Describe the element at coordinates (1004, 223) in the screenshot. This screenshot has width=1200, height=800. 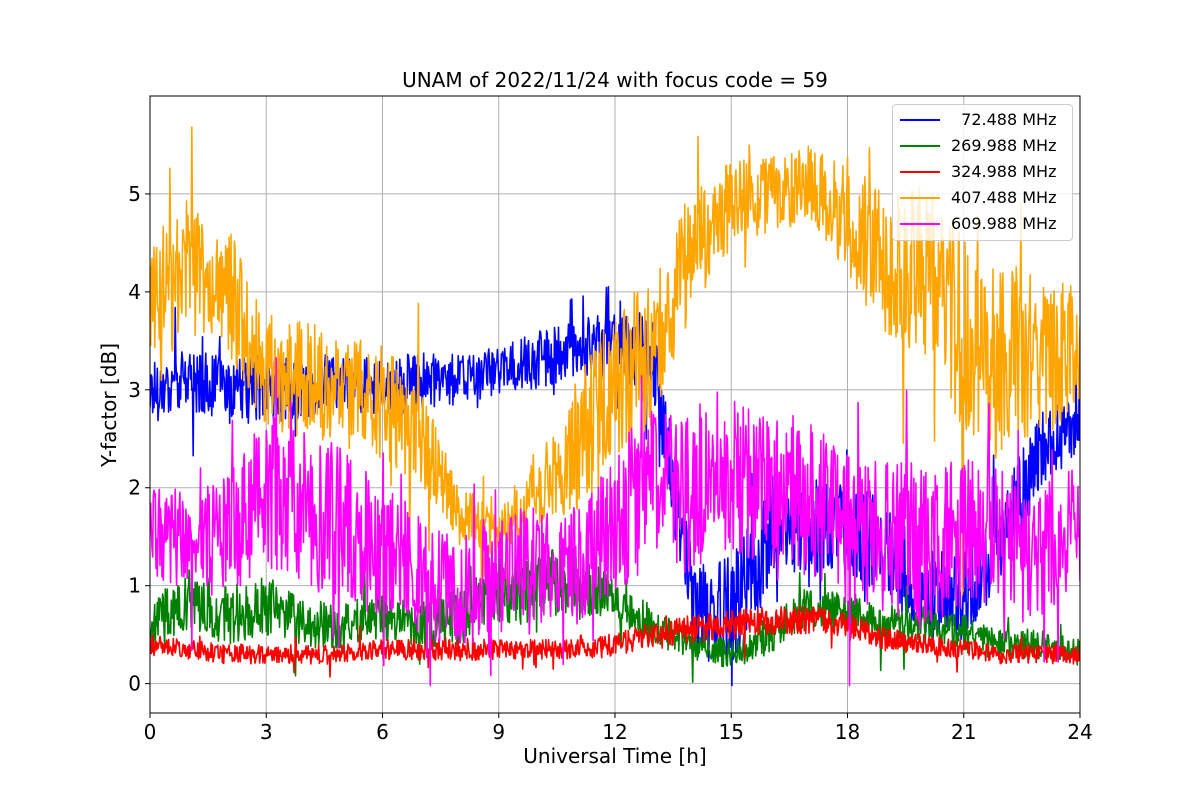
I see `legend-label: 609.988 MHz` at that location.